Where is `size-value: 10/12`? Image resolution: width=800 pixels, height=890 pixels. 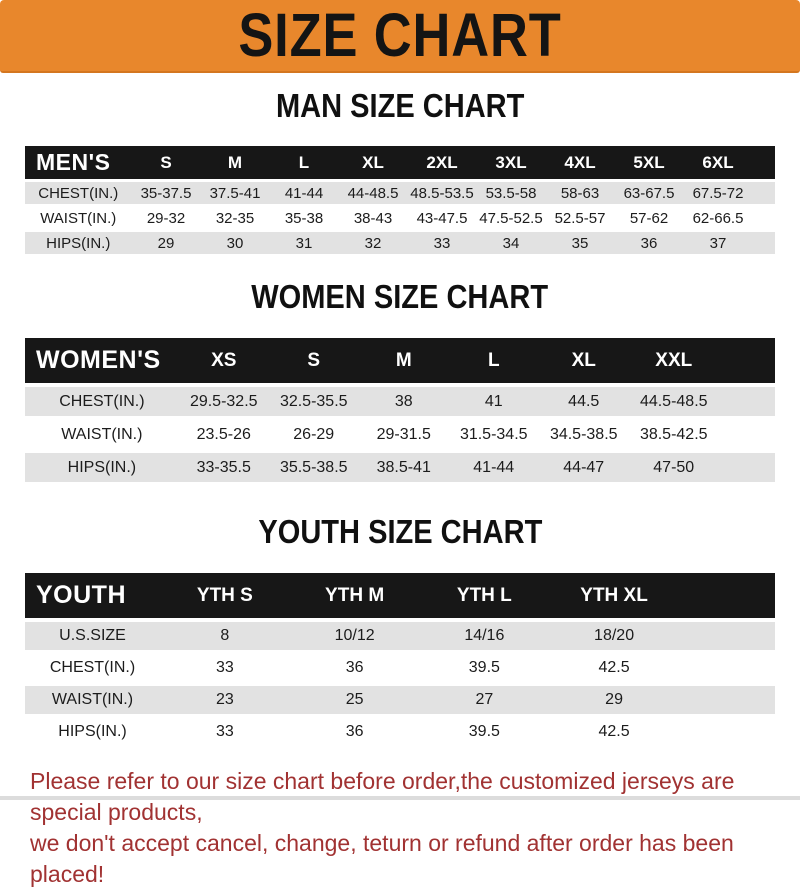 size-value: 10/12 is located at coordinates (354, 636).